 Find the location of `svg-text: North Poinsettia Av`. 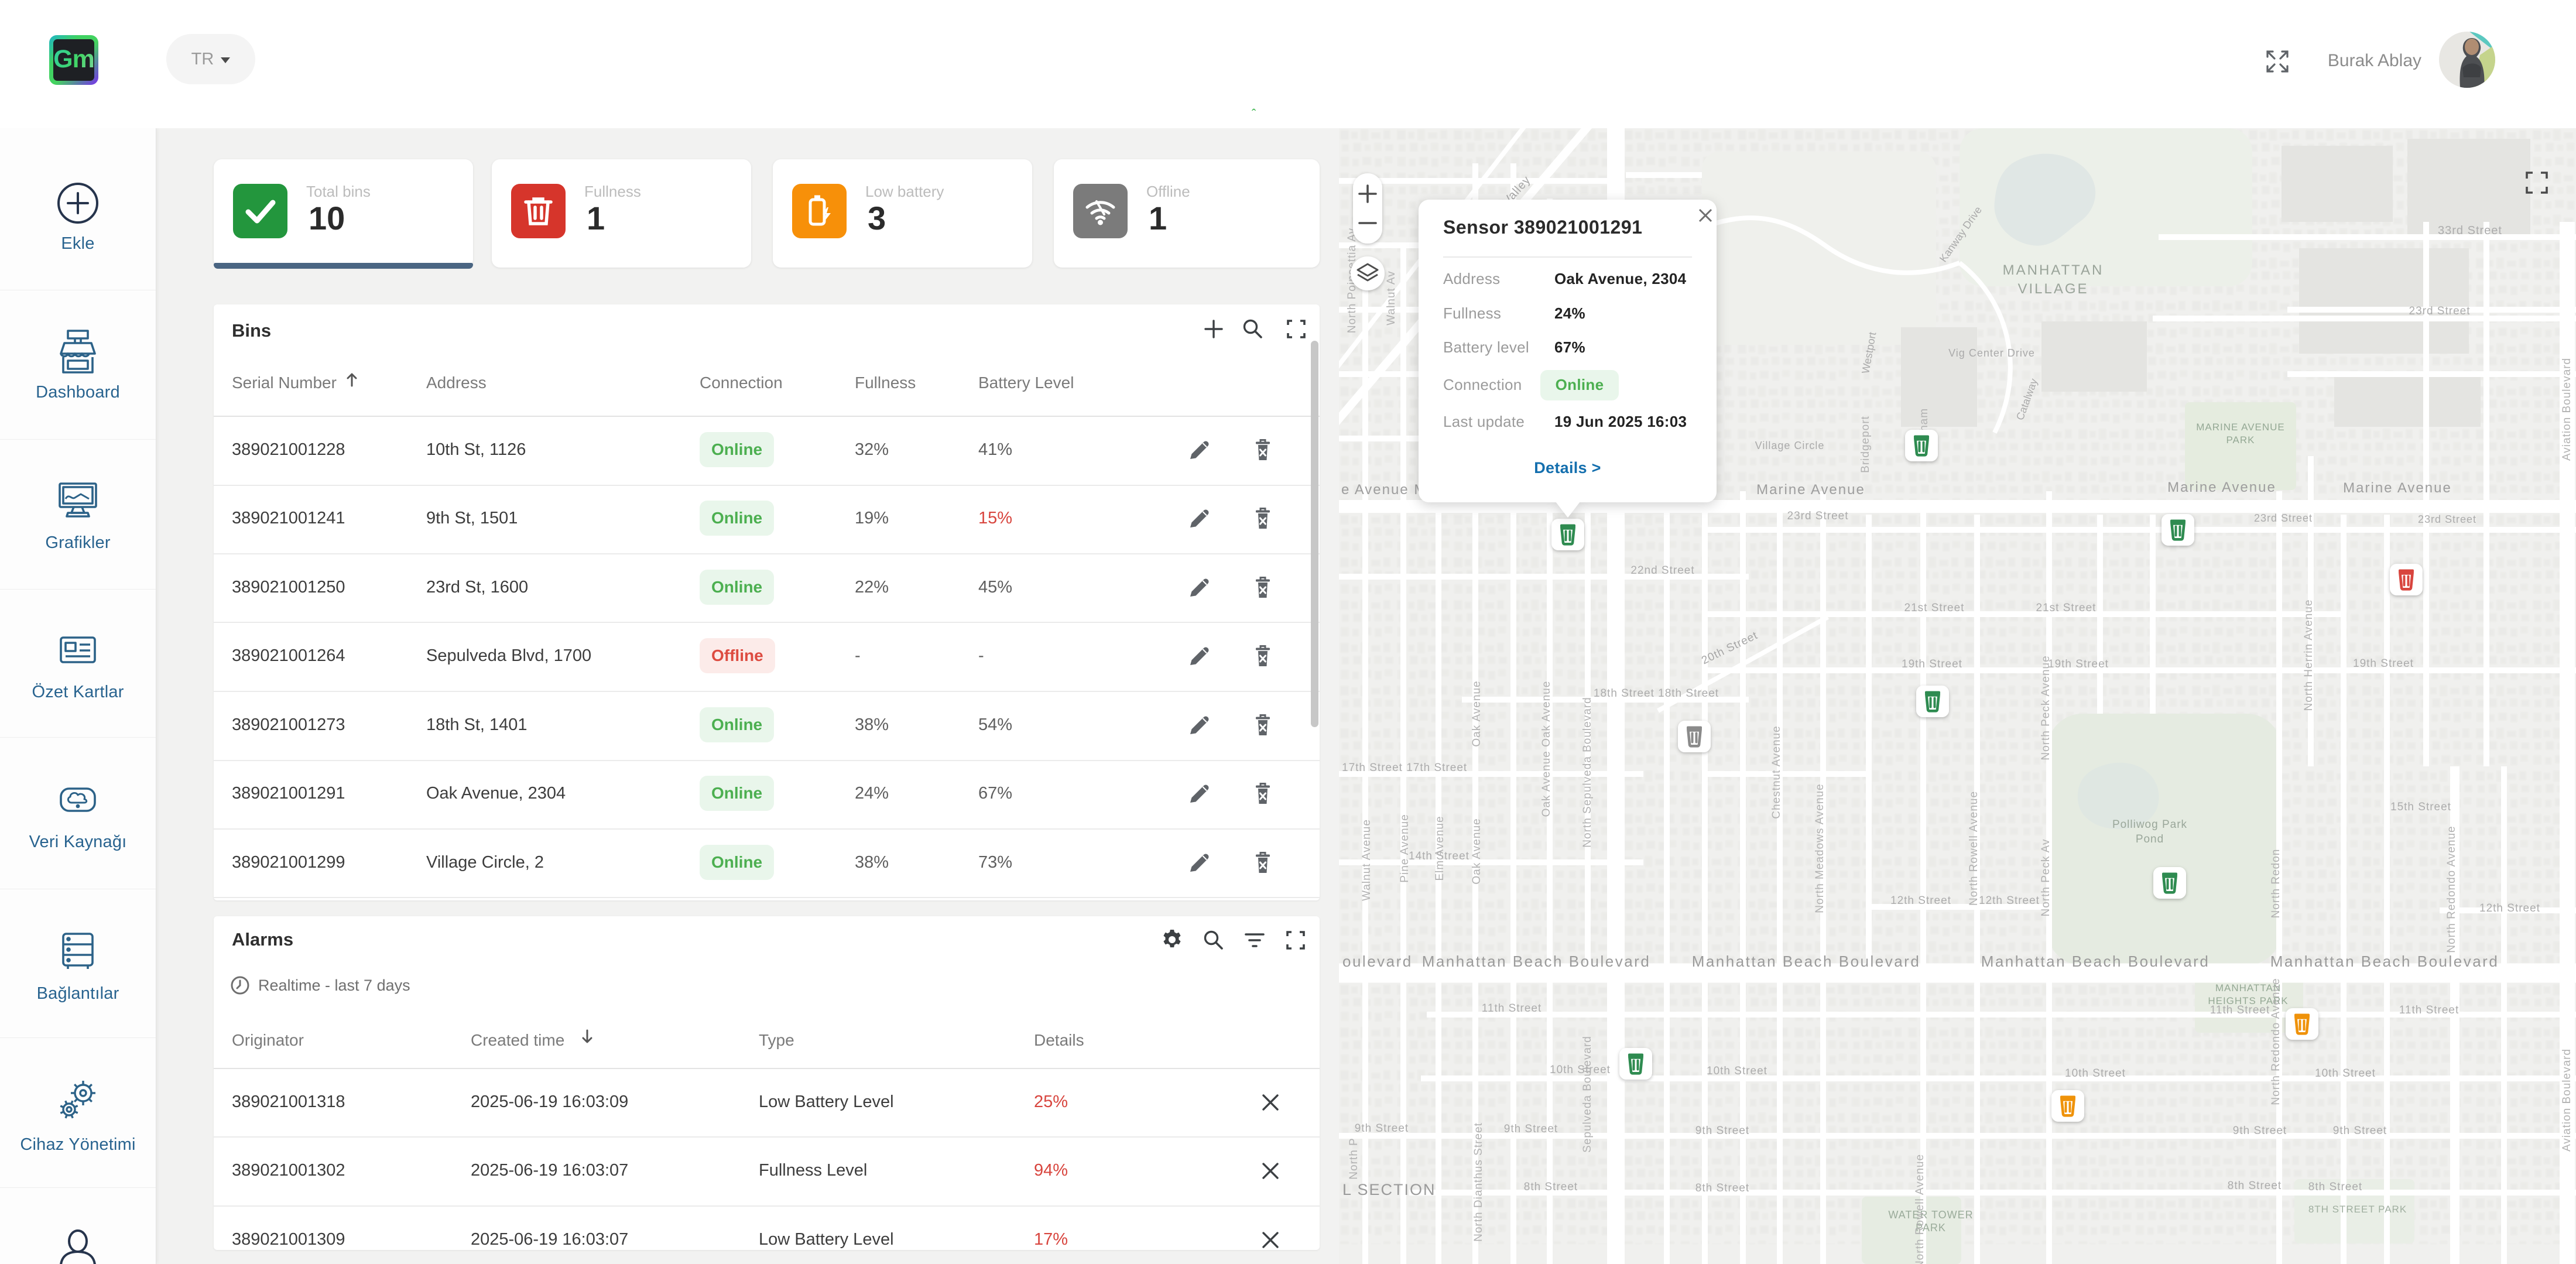

svg-text: North Poinsettia Av is located at coordinates (1352, 280).